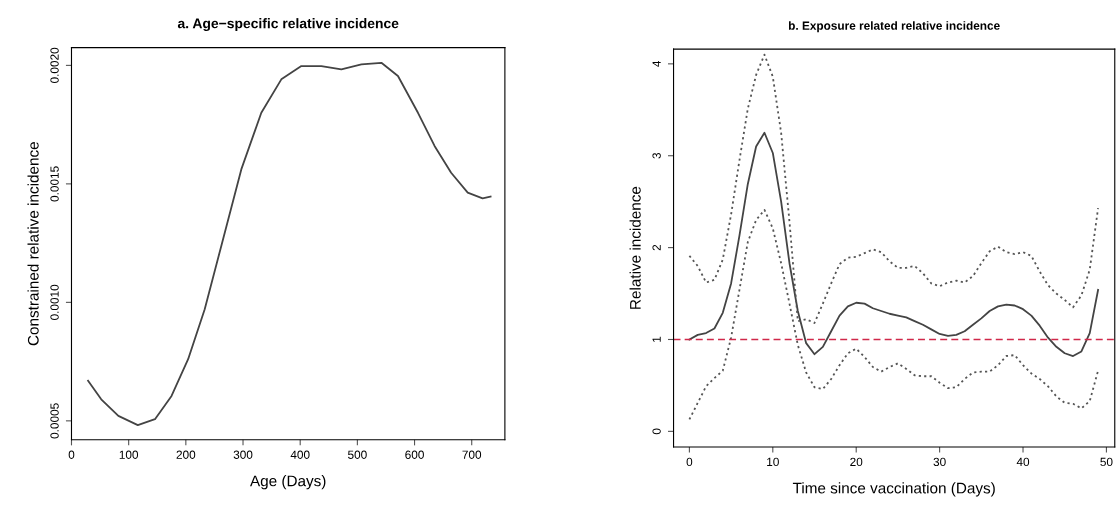  What do you see at coordinates (893, 489) in the screenshot?
I see `x-axis-title: Time since vaccination (Days)` at bounding box center [893, 489].